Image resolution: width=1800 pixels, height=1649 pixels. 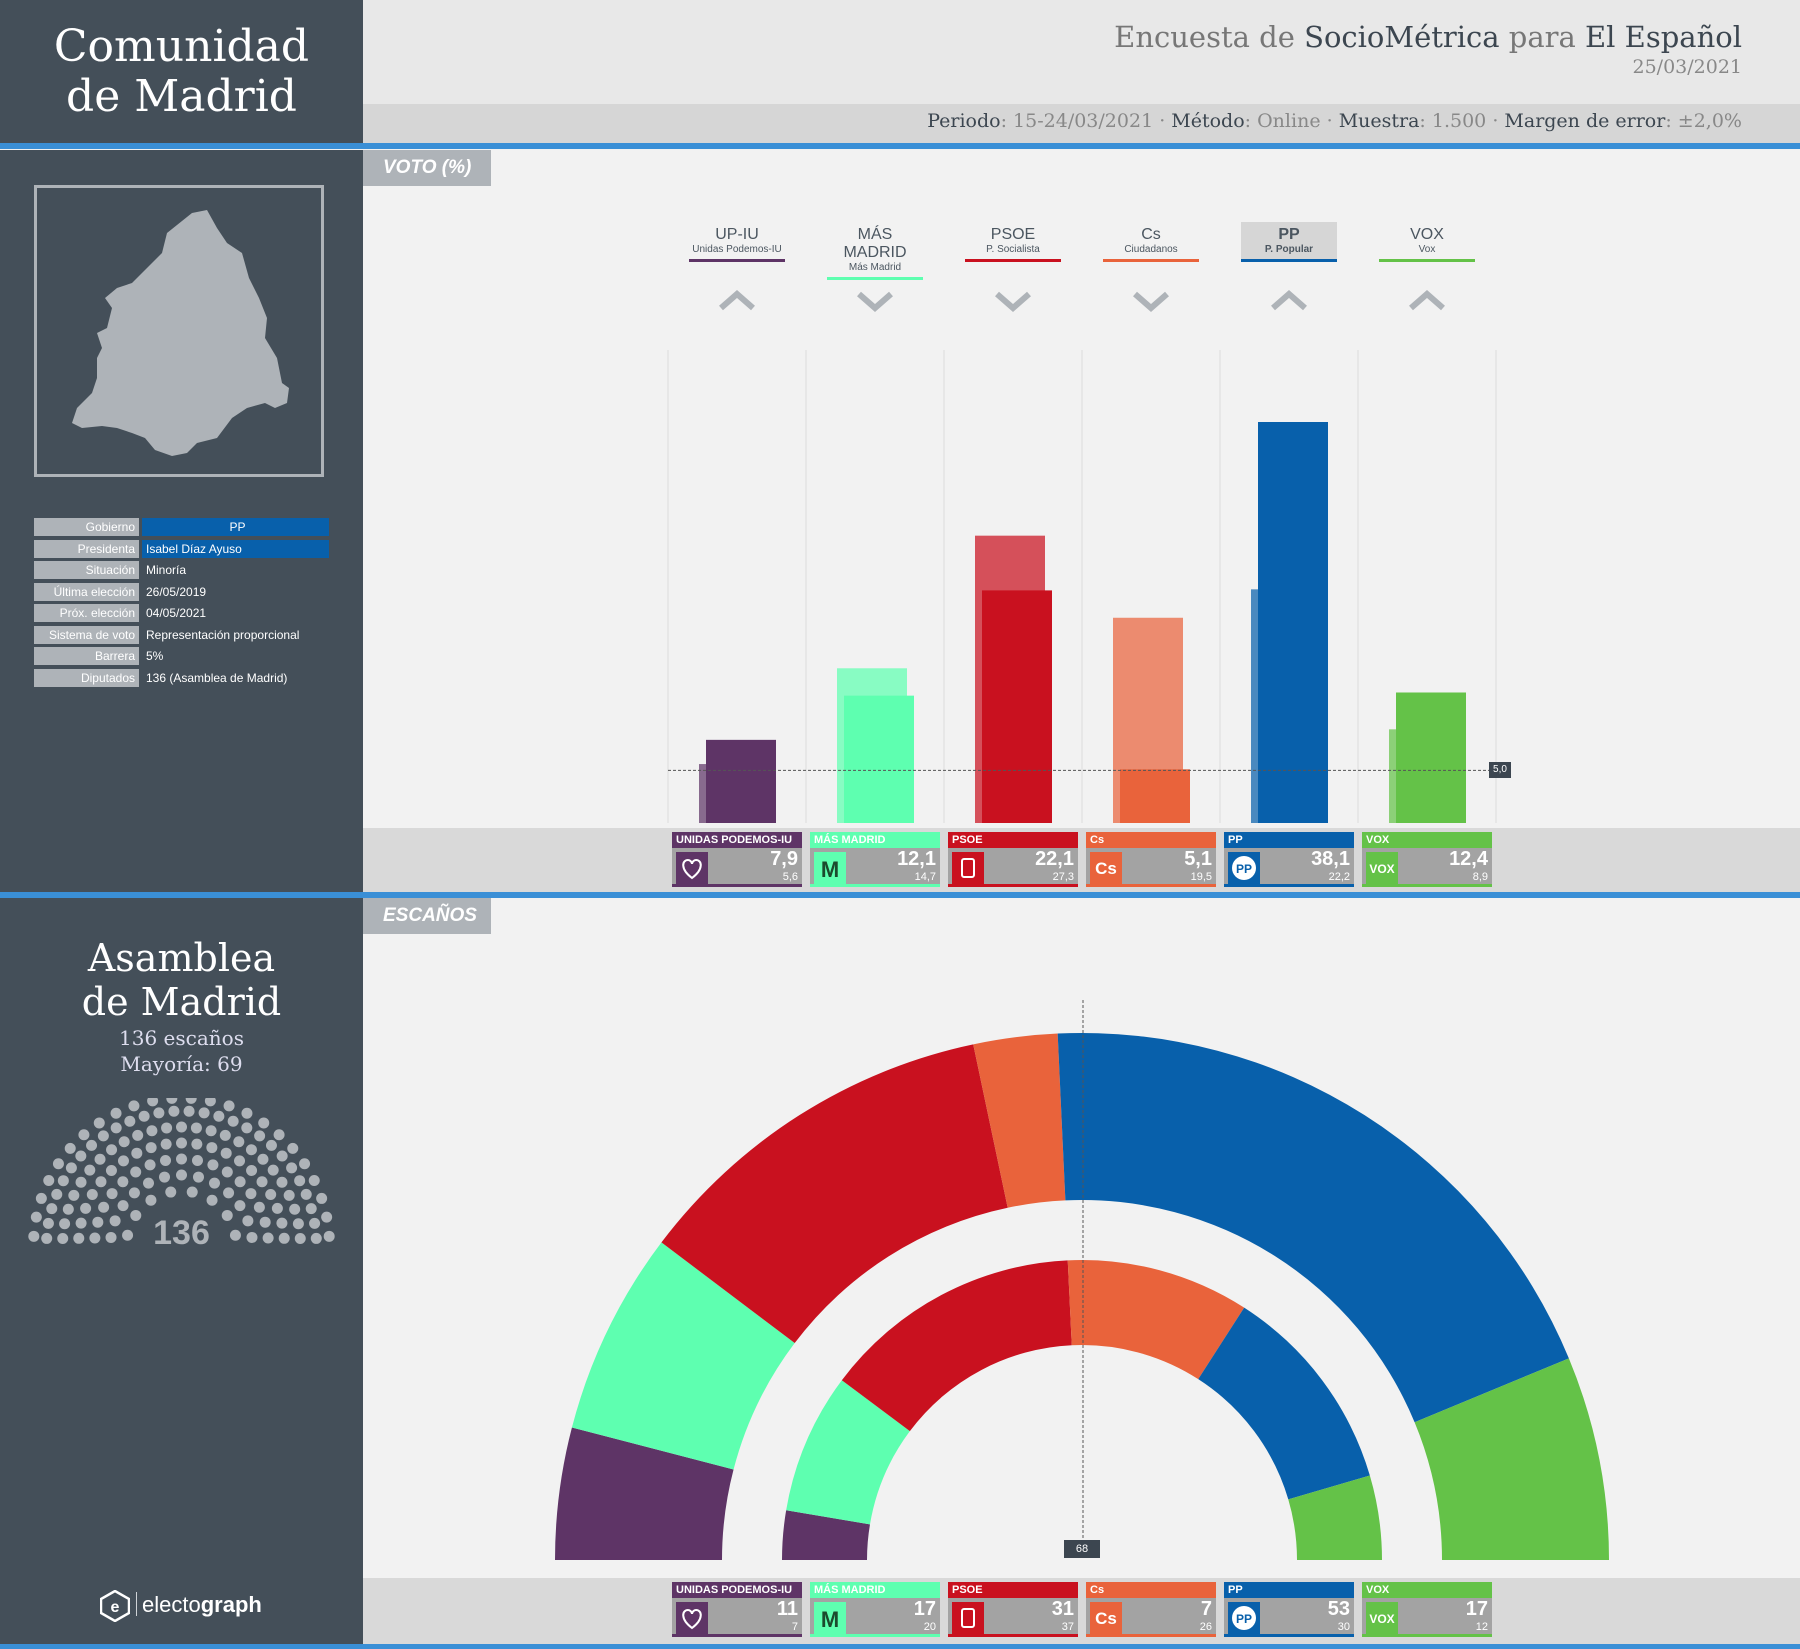 I want to click on seats-box-cs: Cs Cs 7 26, so click(x=1151, y=1609).